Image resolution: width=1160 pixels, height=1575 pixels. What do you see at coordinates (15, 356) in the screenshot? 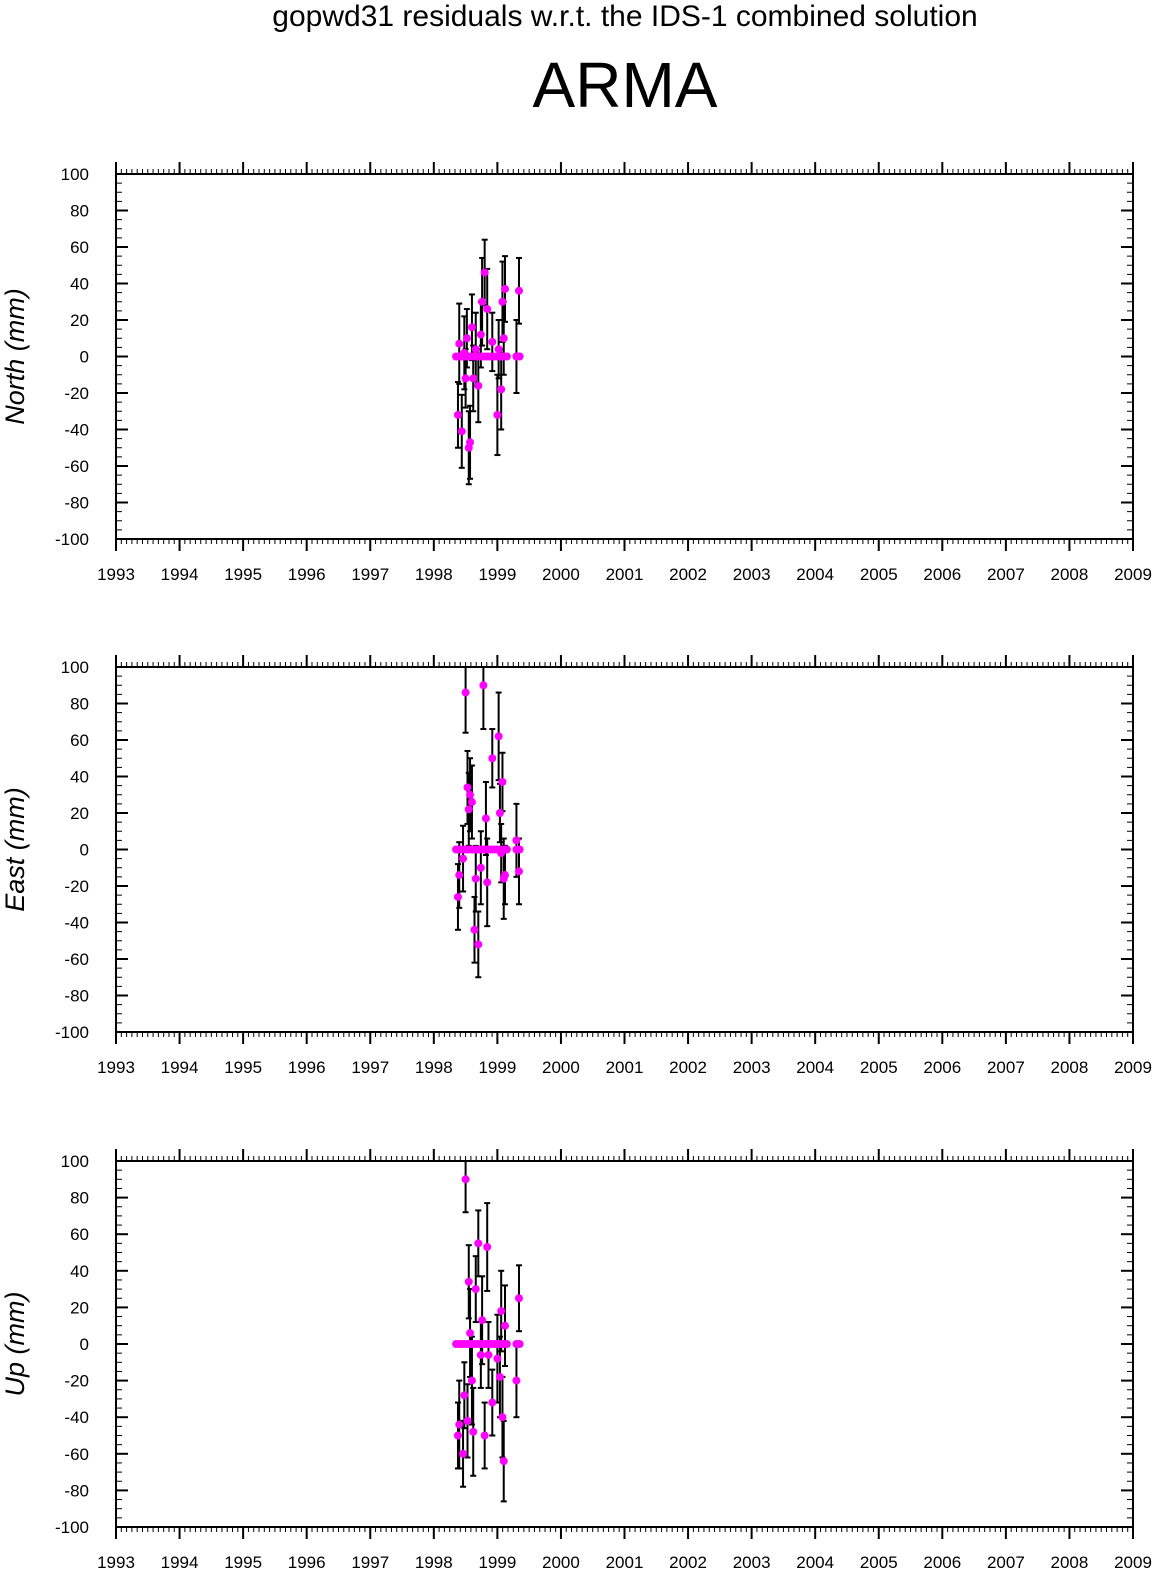
I see `y-axis-label: North (mm)` at bounding box center [15, 356].